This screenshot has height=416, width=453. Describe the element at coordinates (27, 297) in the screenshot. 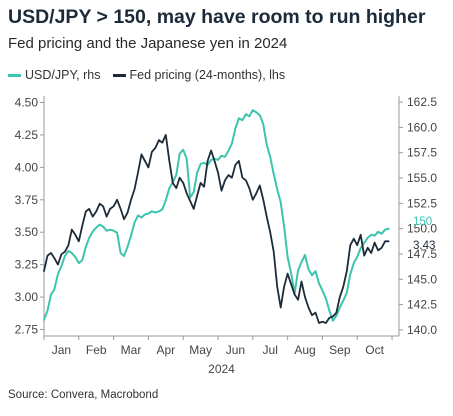

I see `left-tick-label: 3.00` at that location.